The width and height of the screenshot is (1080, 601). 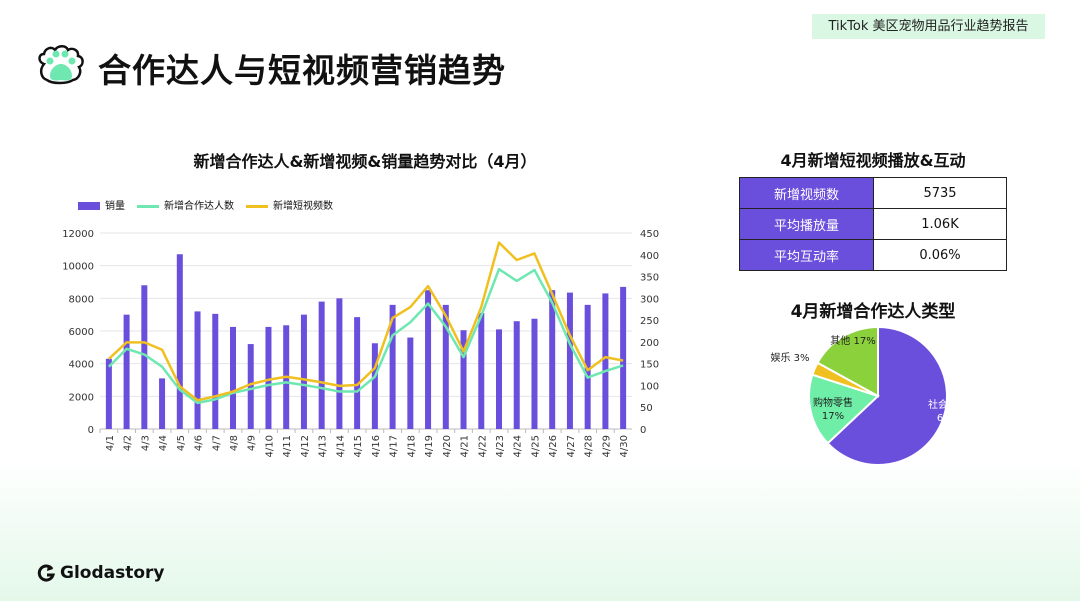 I want to click on legend-item-sales: 销量, so click(x=101, y=204).